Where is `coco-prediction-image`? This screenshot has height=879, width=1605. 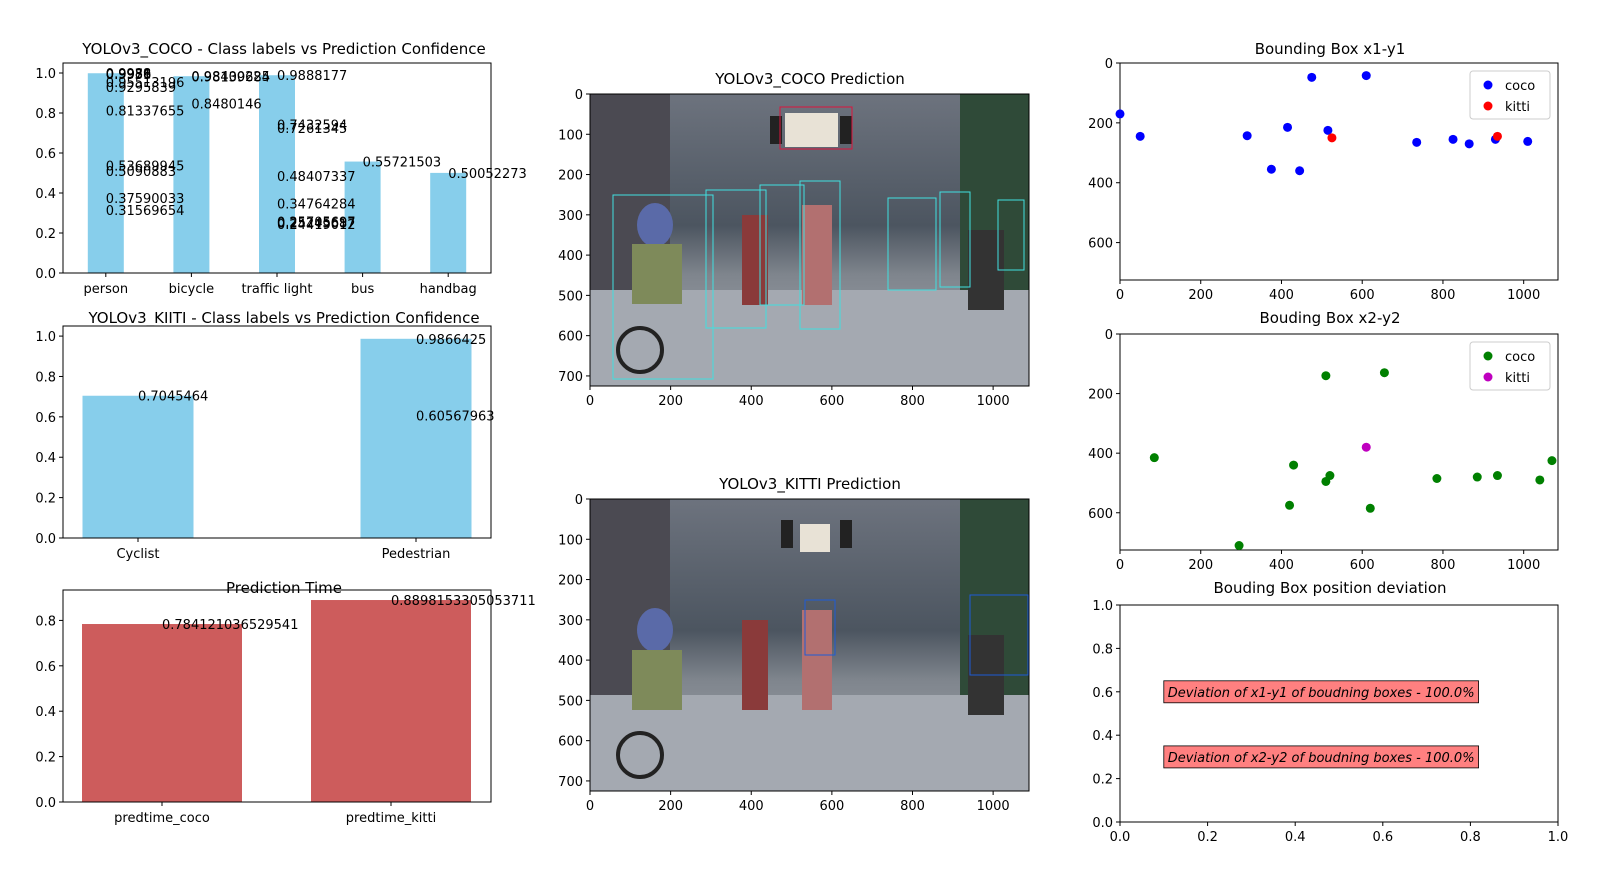 coco-prediction-image is located at coordinates (809, 240).